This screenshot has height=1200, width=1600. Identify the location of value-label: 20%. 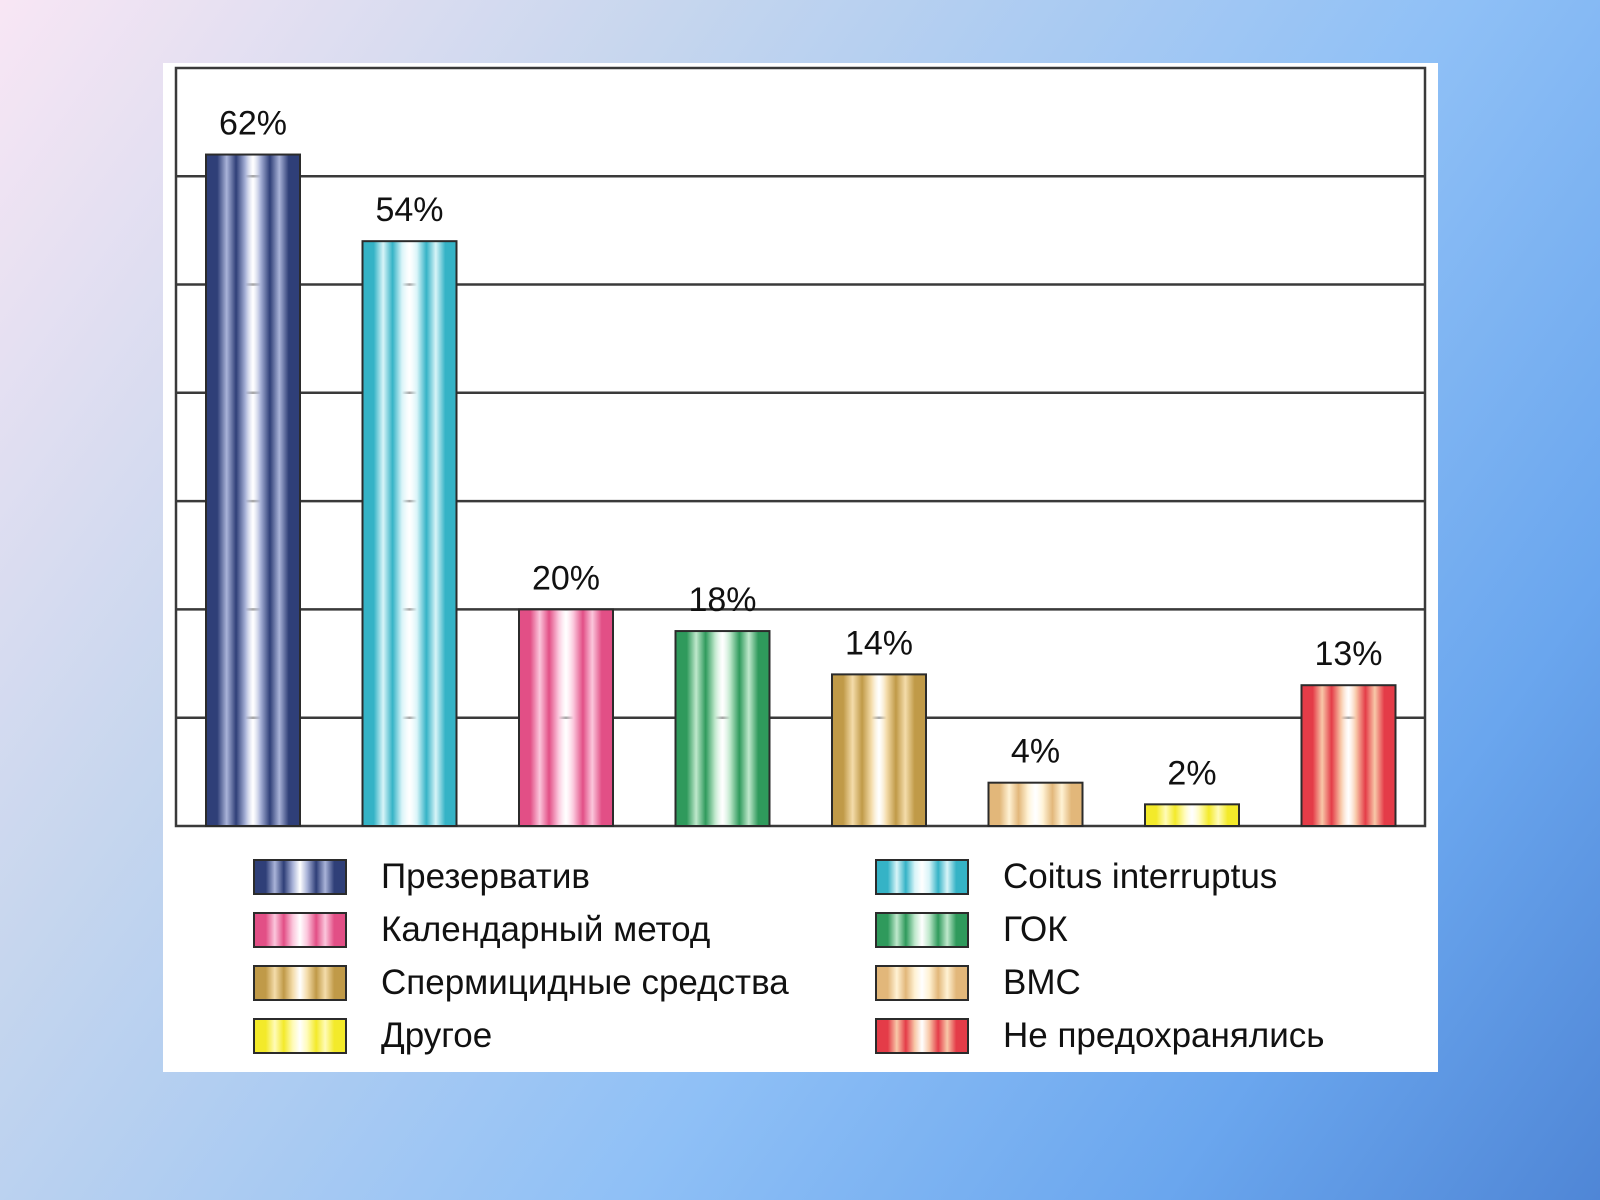
(566, 578).